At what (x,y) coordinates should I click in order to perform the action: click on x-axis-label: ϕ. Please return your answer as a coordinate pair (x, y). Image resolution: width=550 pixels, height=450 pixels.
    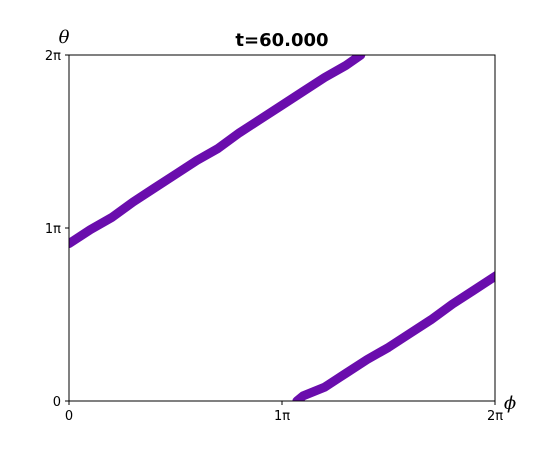
    Looking at the image, I should click on (510, 403).